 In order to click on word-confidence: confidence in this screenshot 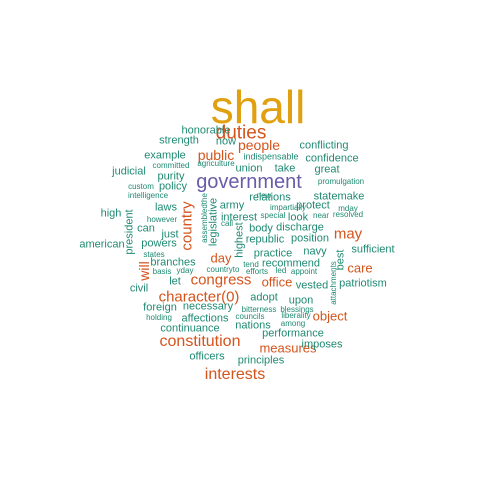, I will do `click(332, 158)`.